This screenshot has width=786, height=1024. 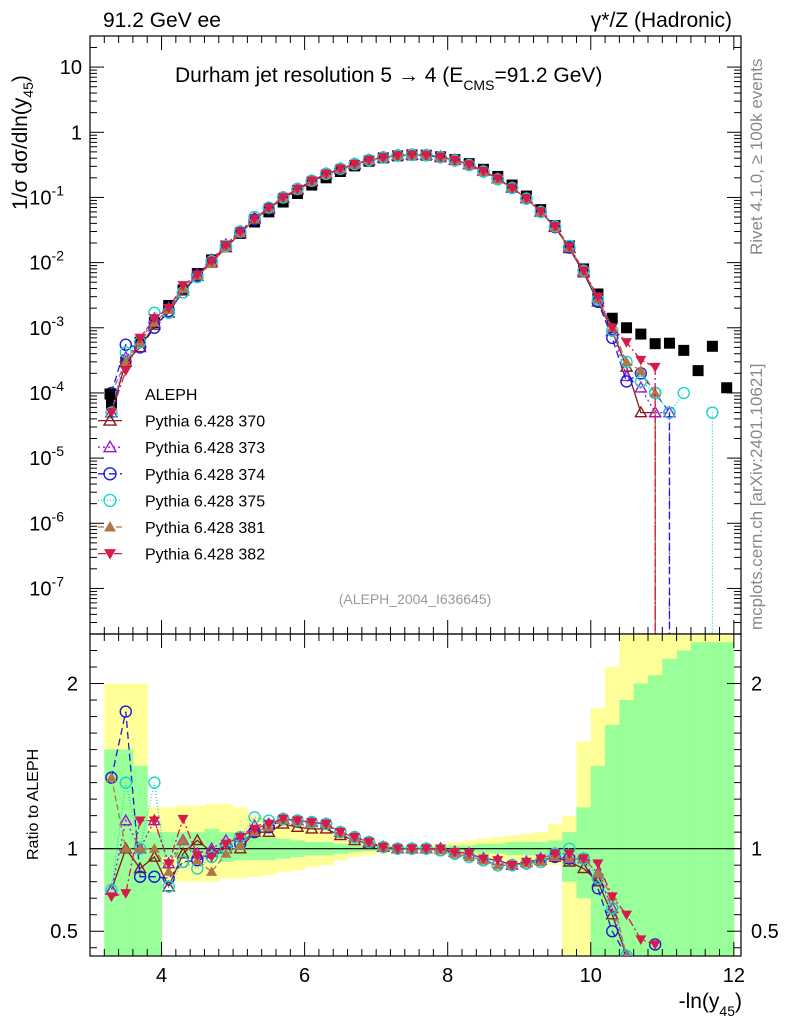 What do you see at coordinates (283, 75) in the screenshot?
I see `title-main: Durham jet resolution 5` at bounding box center [283, 75].